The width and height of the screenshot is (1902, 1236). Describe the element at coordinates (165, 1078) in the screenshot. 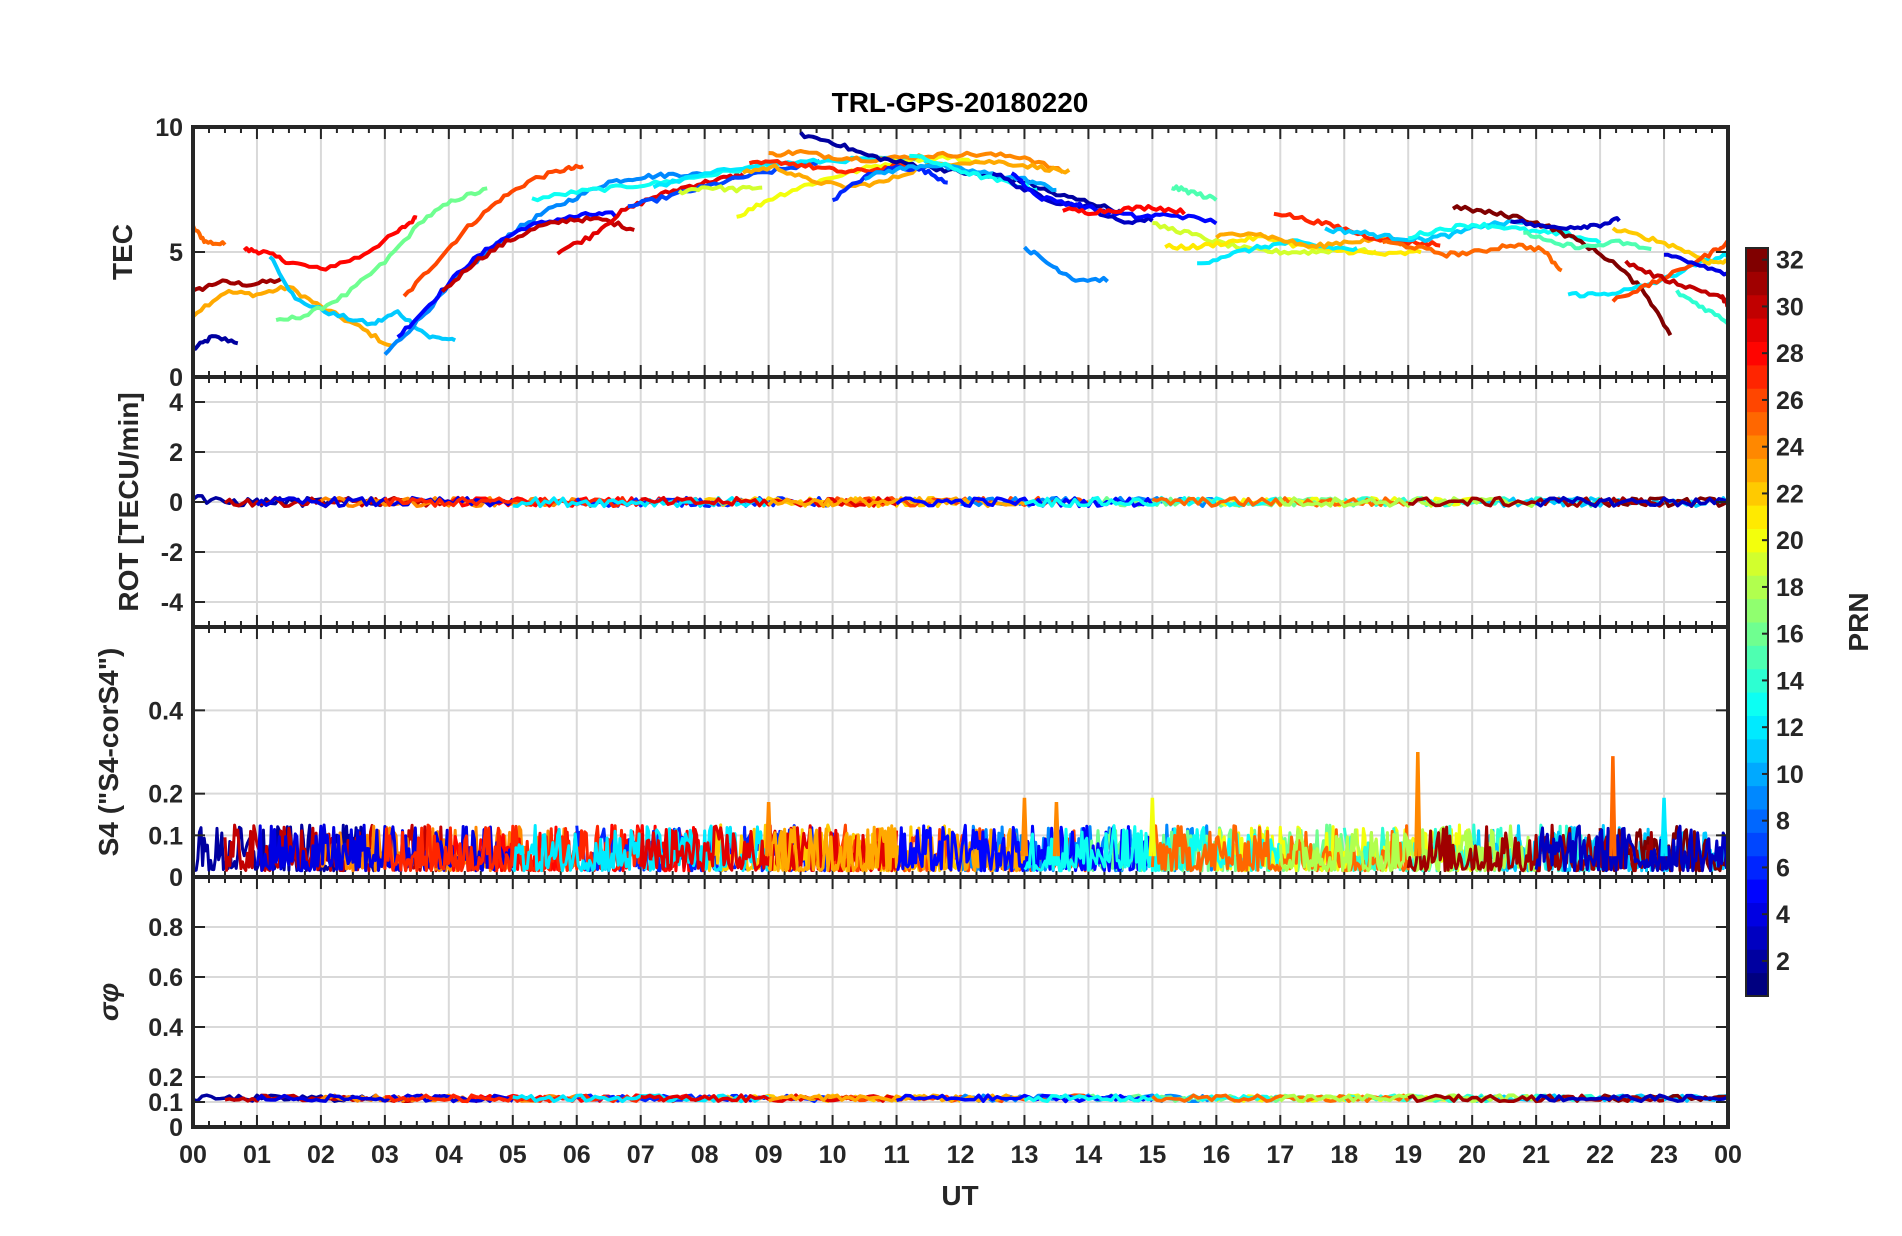

I see `y-tick-label: 0.2` at that location.